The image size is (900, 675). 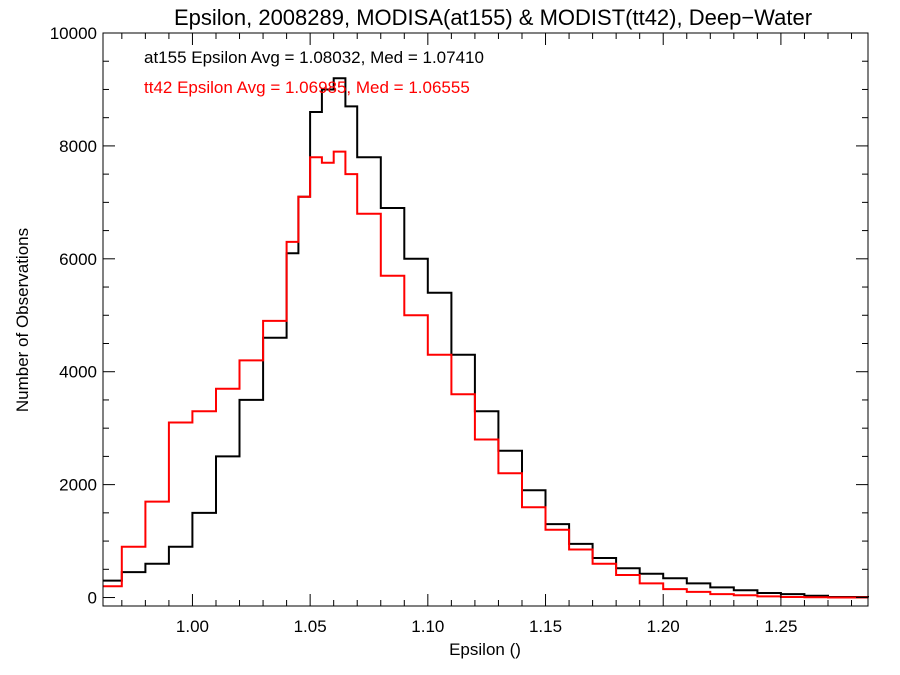 I want to click on x-tick-label: 1.05, so click(x=310, y=626).